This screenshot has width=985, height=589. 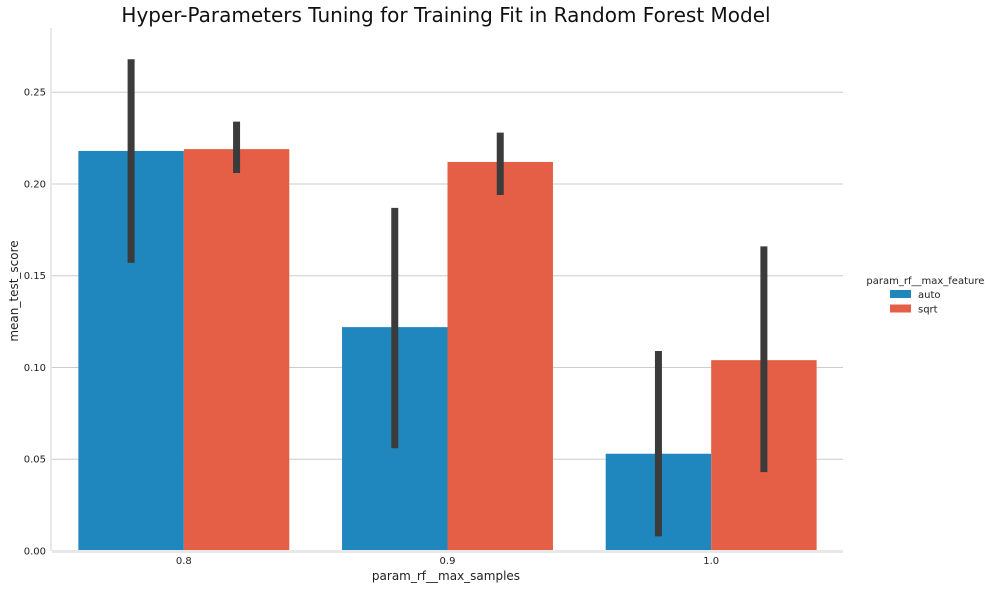 I want to click on bar-sqrt-0.8, so click(x=236, y=350).